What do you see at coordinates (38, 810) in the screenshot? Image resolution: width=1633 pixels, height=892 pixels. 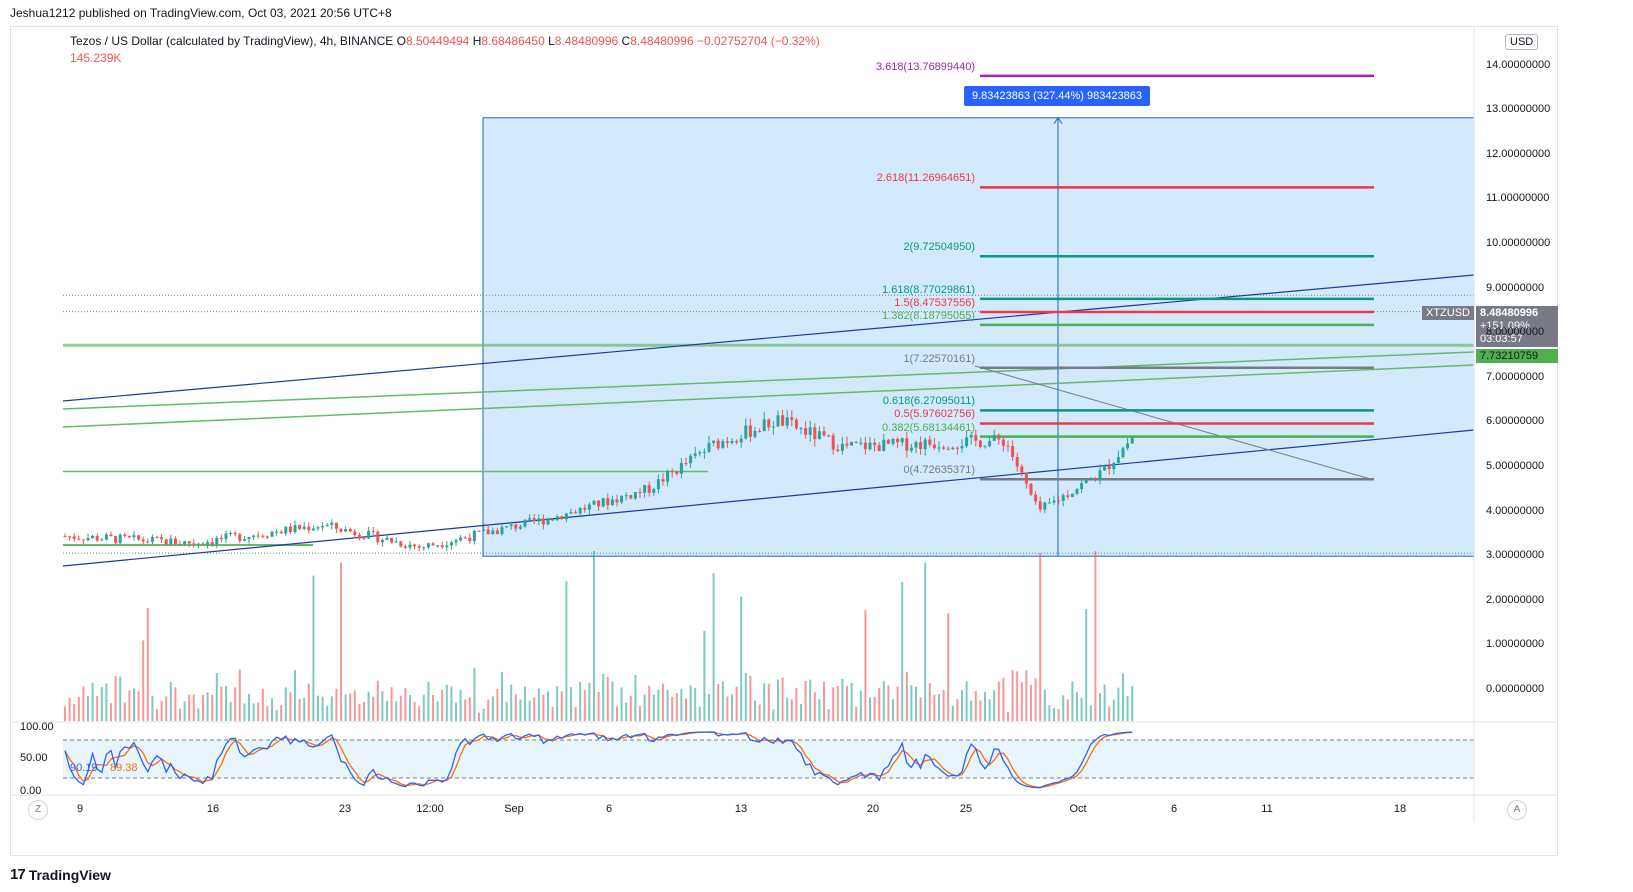 I see `zoom-reset-button: Z` at bounding box center [38, 810].